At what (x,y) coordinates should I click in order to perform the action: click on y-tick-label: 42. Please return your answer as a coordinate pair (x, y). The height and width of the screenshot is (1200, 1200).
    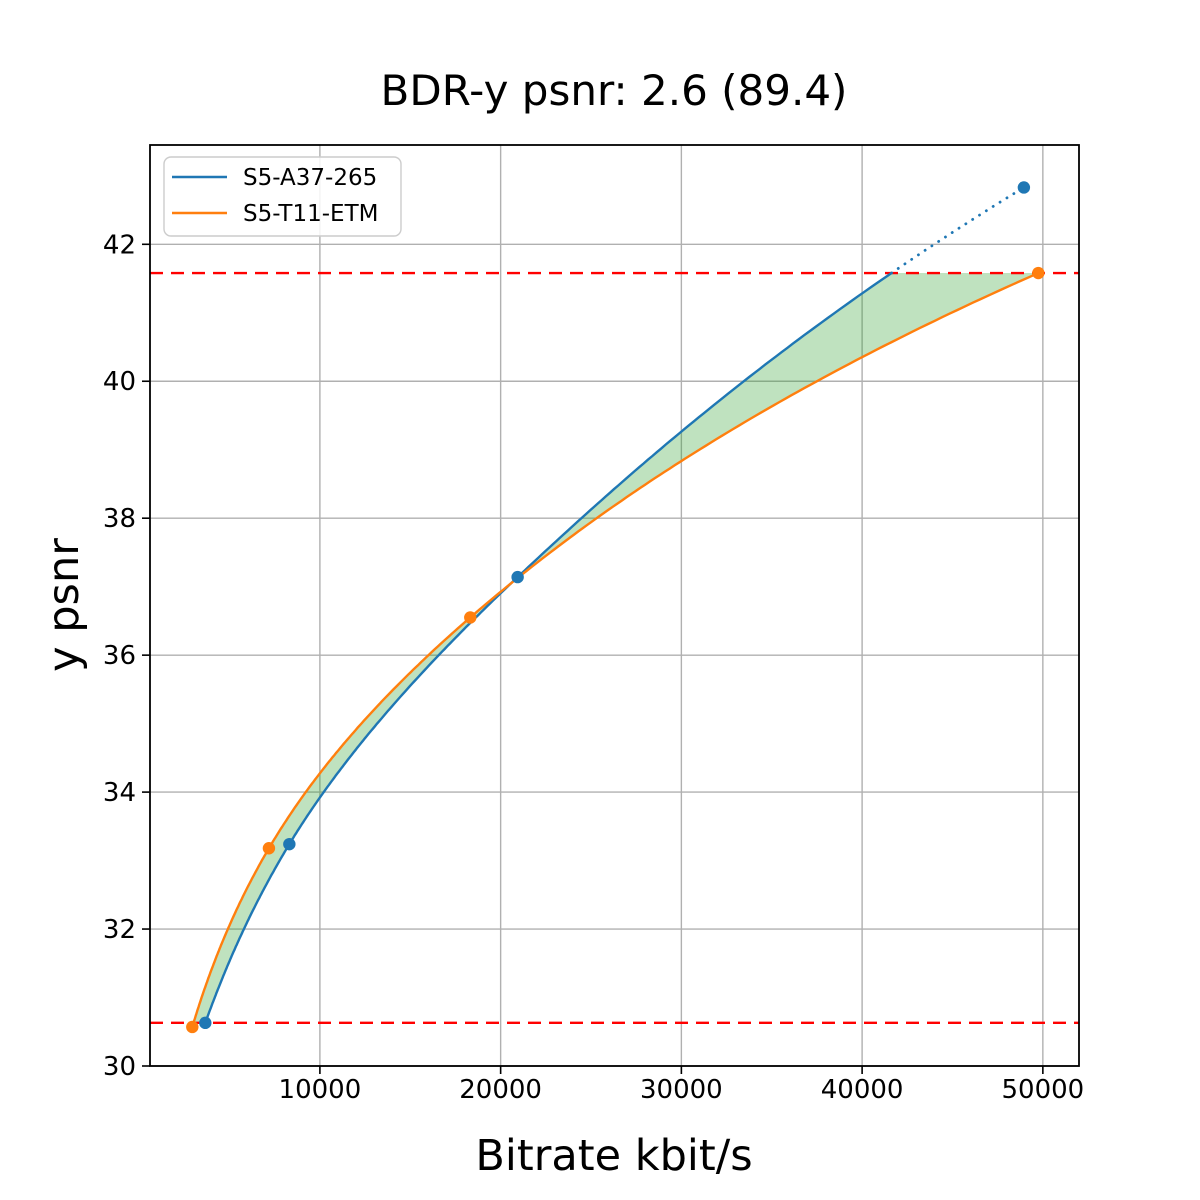
    Looking at the image, I should click on (119, 245).